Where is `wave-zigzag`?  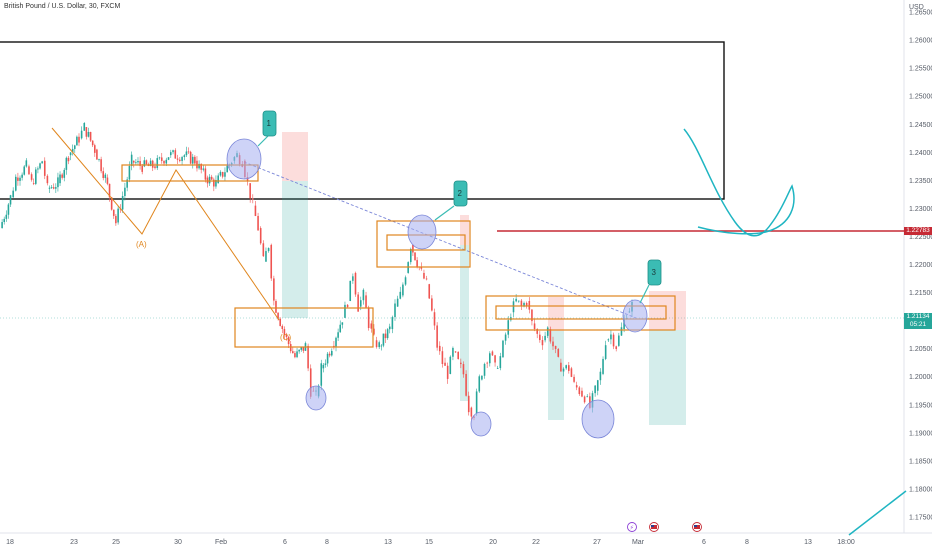
wave-zigzag is located at coordinates (165, 224).